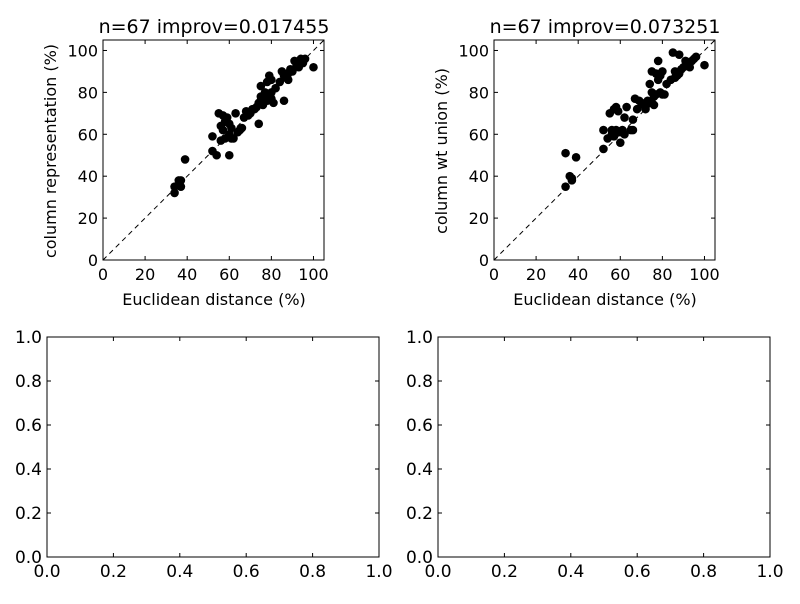 The image size is (800, 604). What do you see at coordinates (473, 50) in the screenshot?
I see `y-tick-label: 100` at bounding box center [473, 50].